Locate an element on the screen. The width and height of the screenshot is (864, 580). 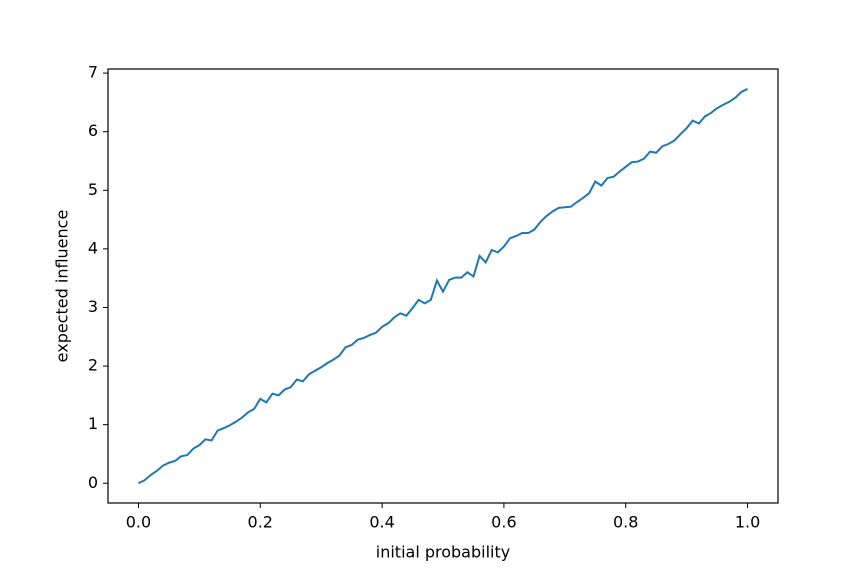
y-tick-label: 2 is located at coordinates (93, 365).